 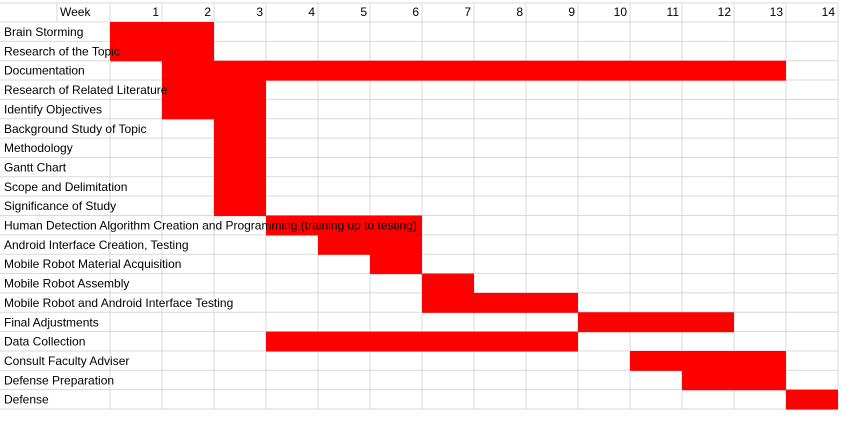 What do you see at coordinates (415, 12) in the screenshot?
I see `week-tick-label: 6` at bounding box center [415, 12].